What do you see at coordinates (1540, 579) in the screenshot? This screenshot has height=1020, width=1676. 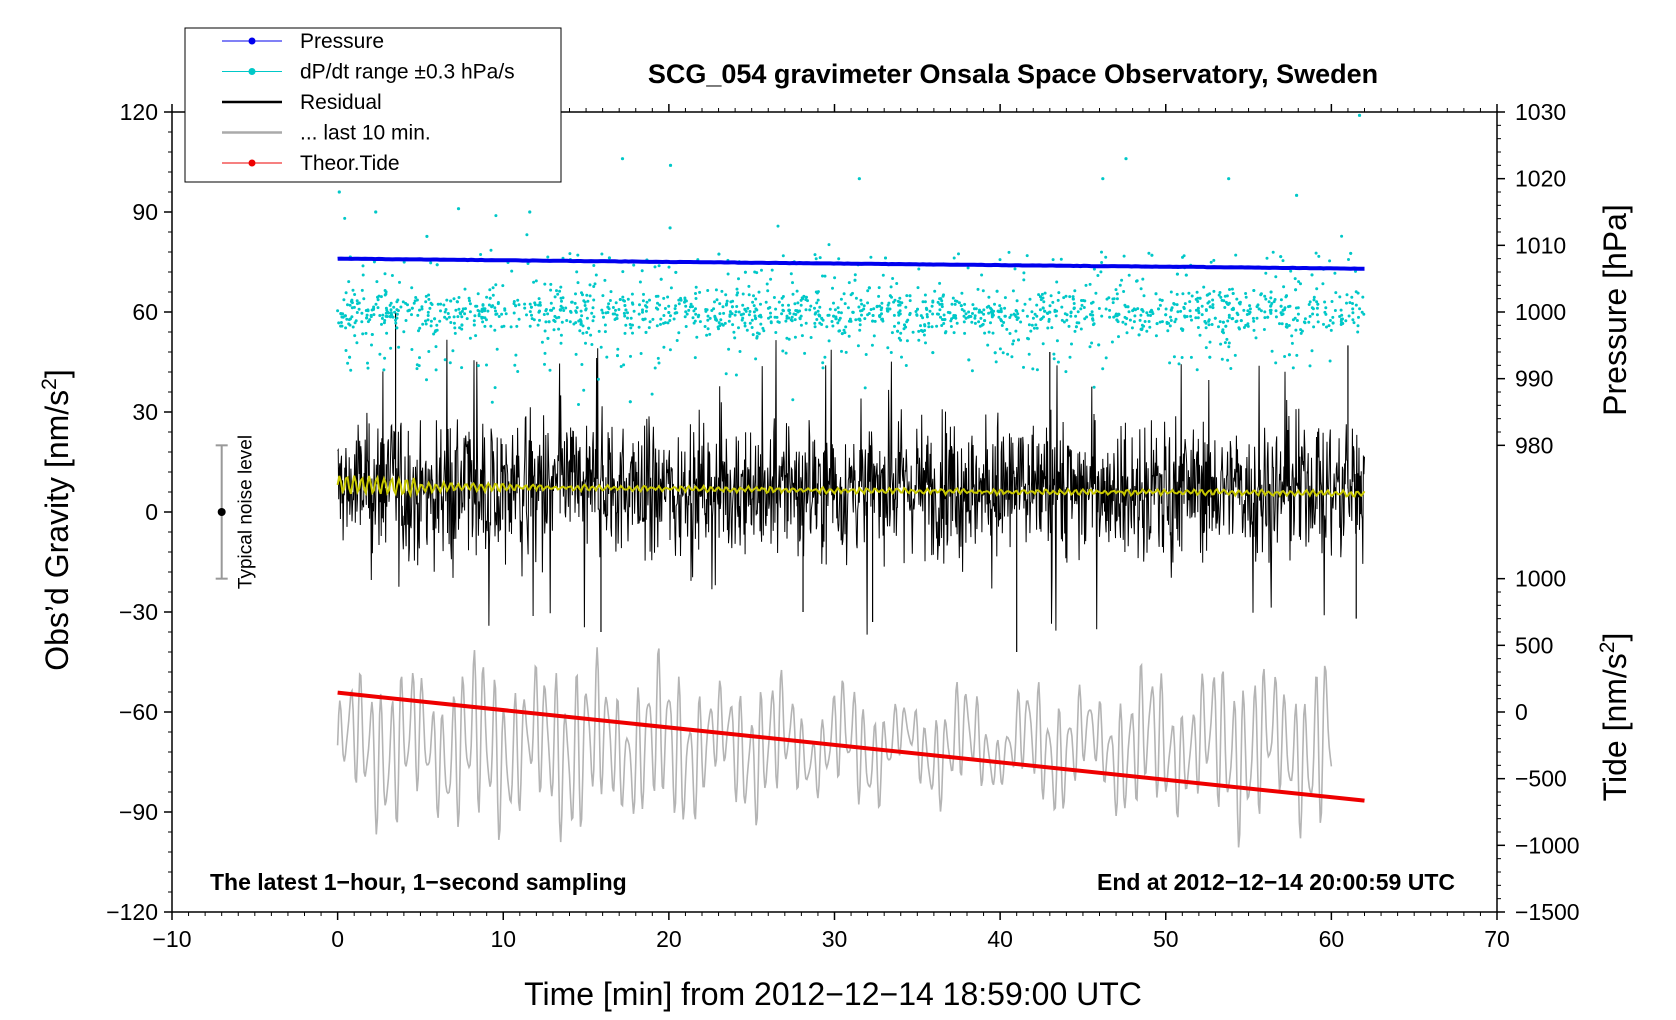 I see `tide-tick-label: 1000` at bounding box center [1540, 579].